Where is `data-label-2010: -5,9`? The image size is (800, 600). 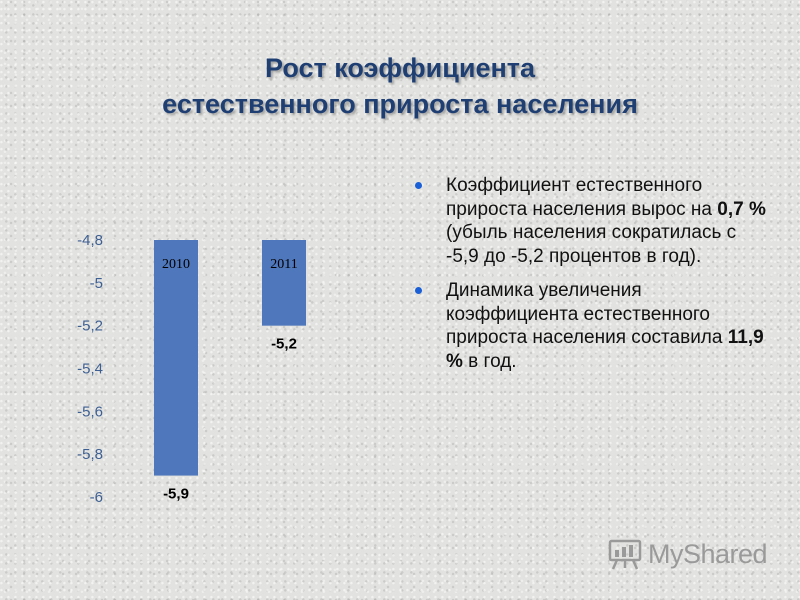 data-label-2010: -5,9 is located at coordinates (176, 494).